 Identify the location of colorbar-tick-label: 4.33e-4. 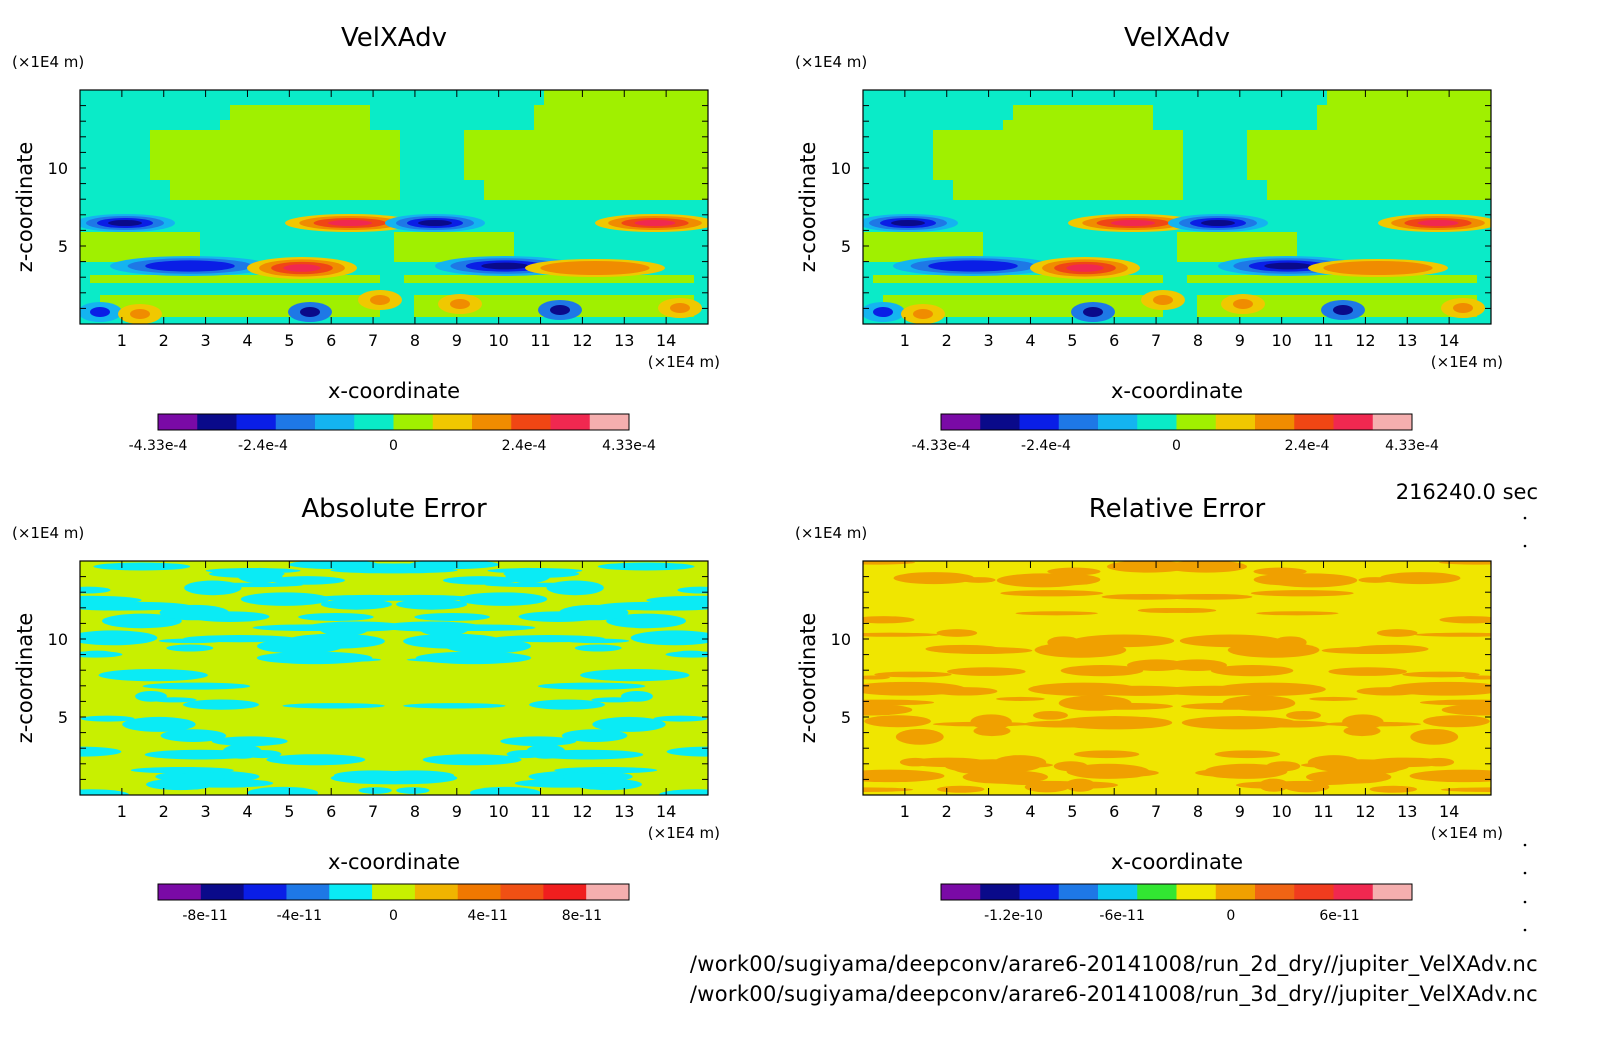
(629, 446).